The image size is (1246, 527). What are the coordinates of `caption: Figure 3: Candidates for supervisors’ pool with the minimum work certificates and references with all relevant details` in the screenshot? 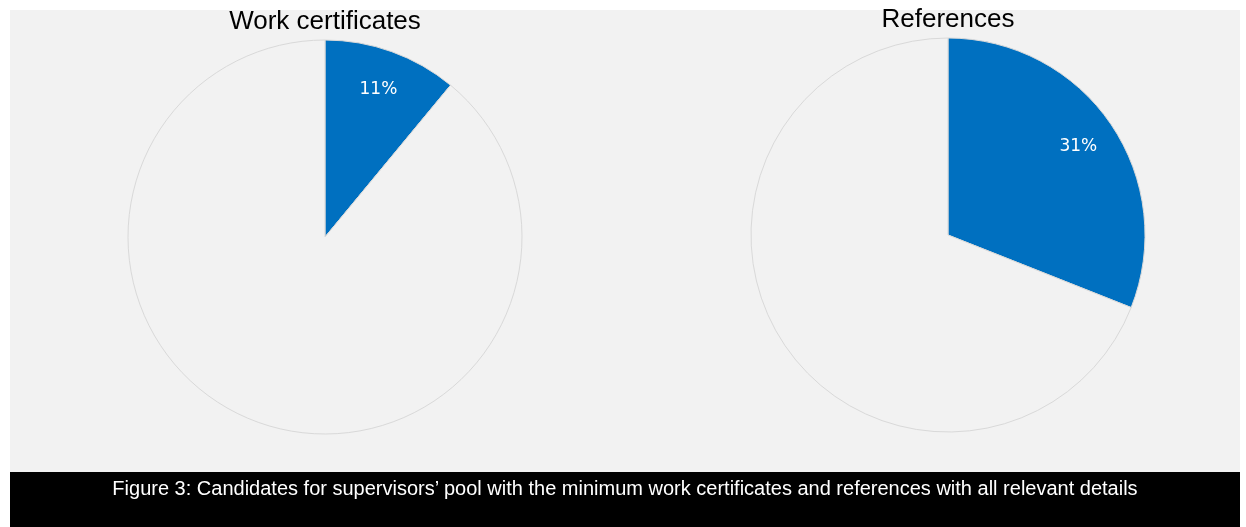 It's located at (625, 499).